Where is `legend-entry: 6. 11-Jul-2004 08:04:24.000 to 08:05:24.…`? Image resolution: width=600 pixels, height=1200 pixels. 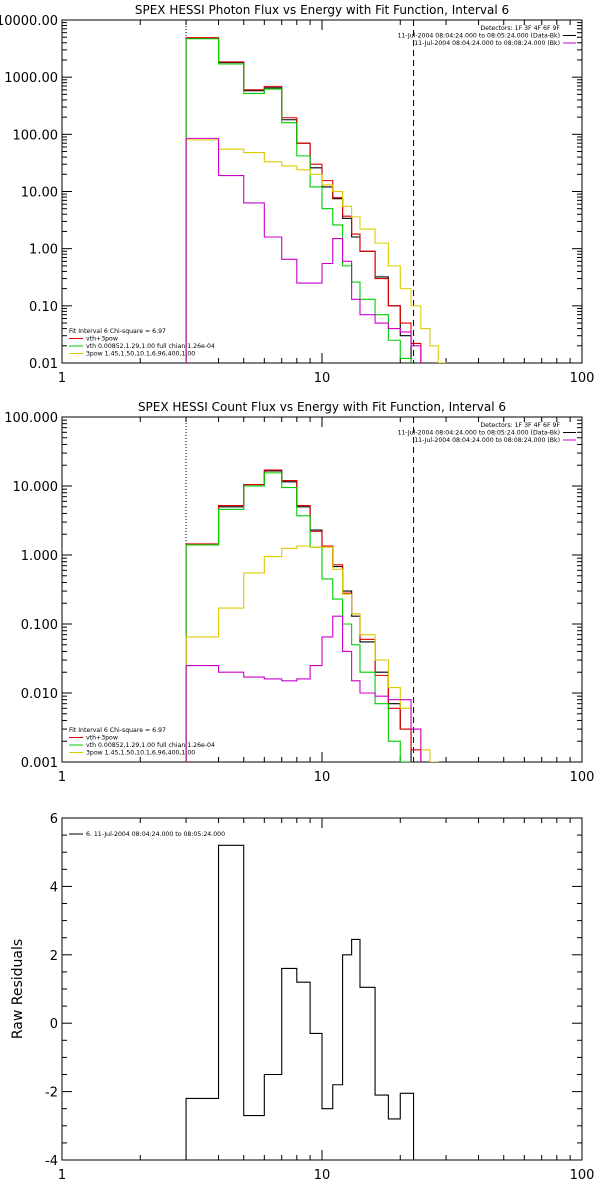
legend-entry: 6. 11-Jul-2004 08:04:24.000 to 08:05:24.… is located at coordinates (155, 834).